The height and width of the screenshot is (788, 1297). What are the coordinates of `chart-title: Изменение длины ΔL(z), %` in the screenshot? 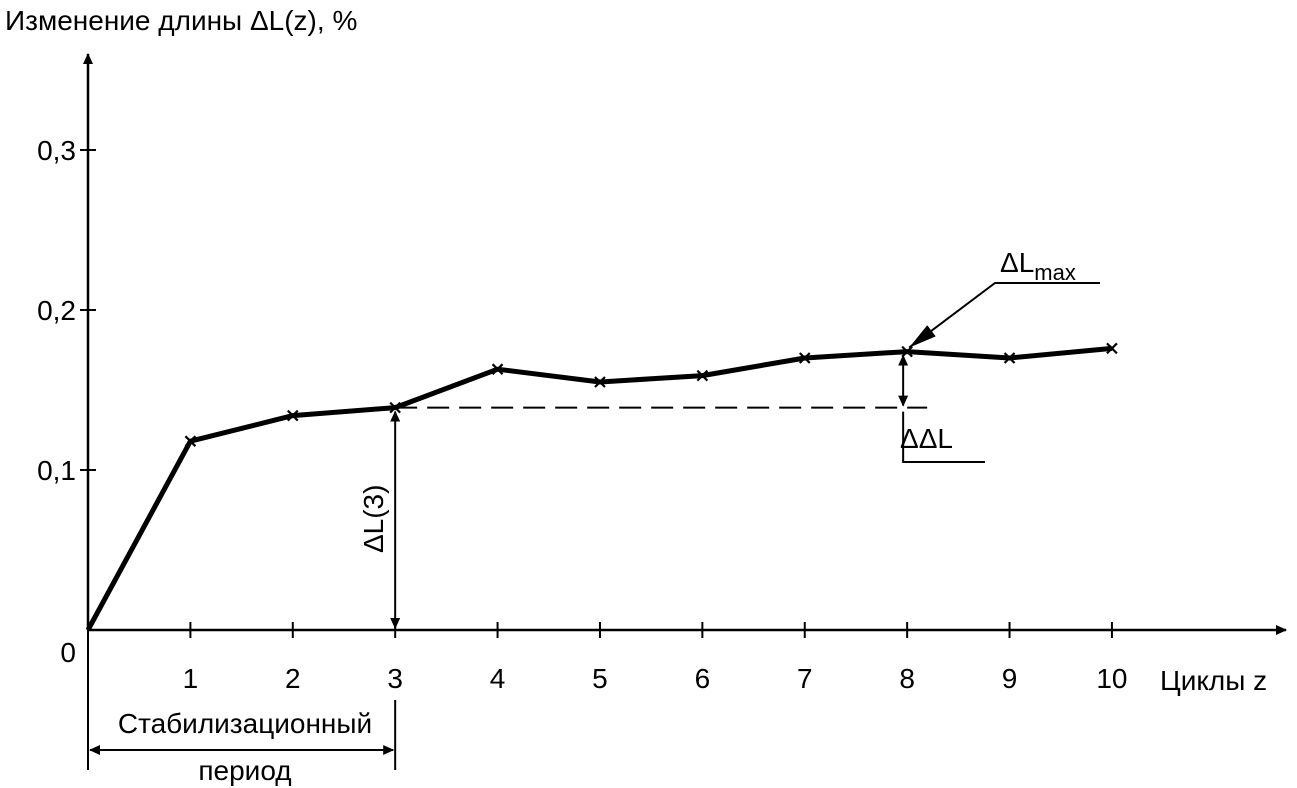 It's located at (181, 20).